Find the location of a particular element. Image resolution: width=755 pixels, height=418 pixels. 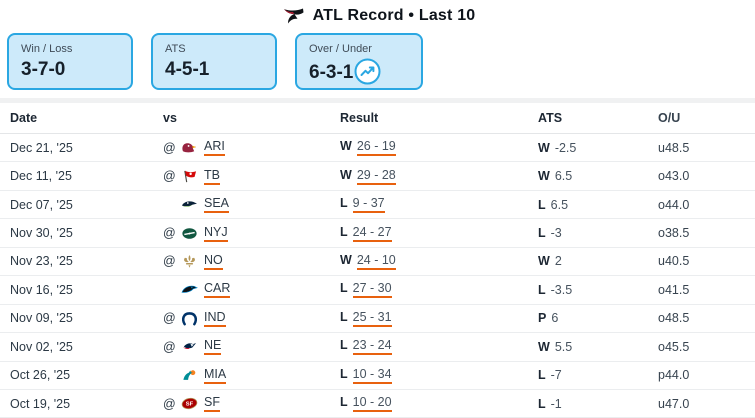

panthers-logo-icon is located at coordinates (192, 289).